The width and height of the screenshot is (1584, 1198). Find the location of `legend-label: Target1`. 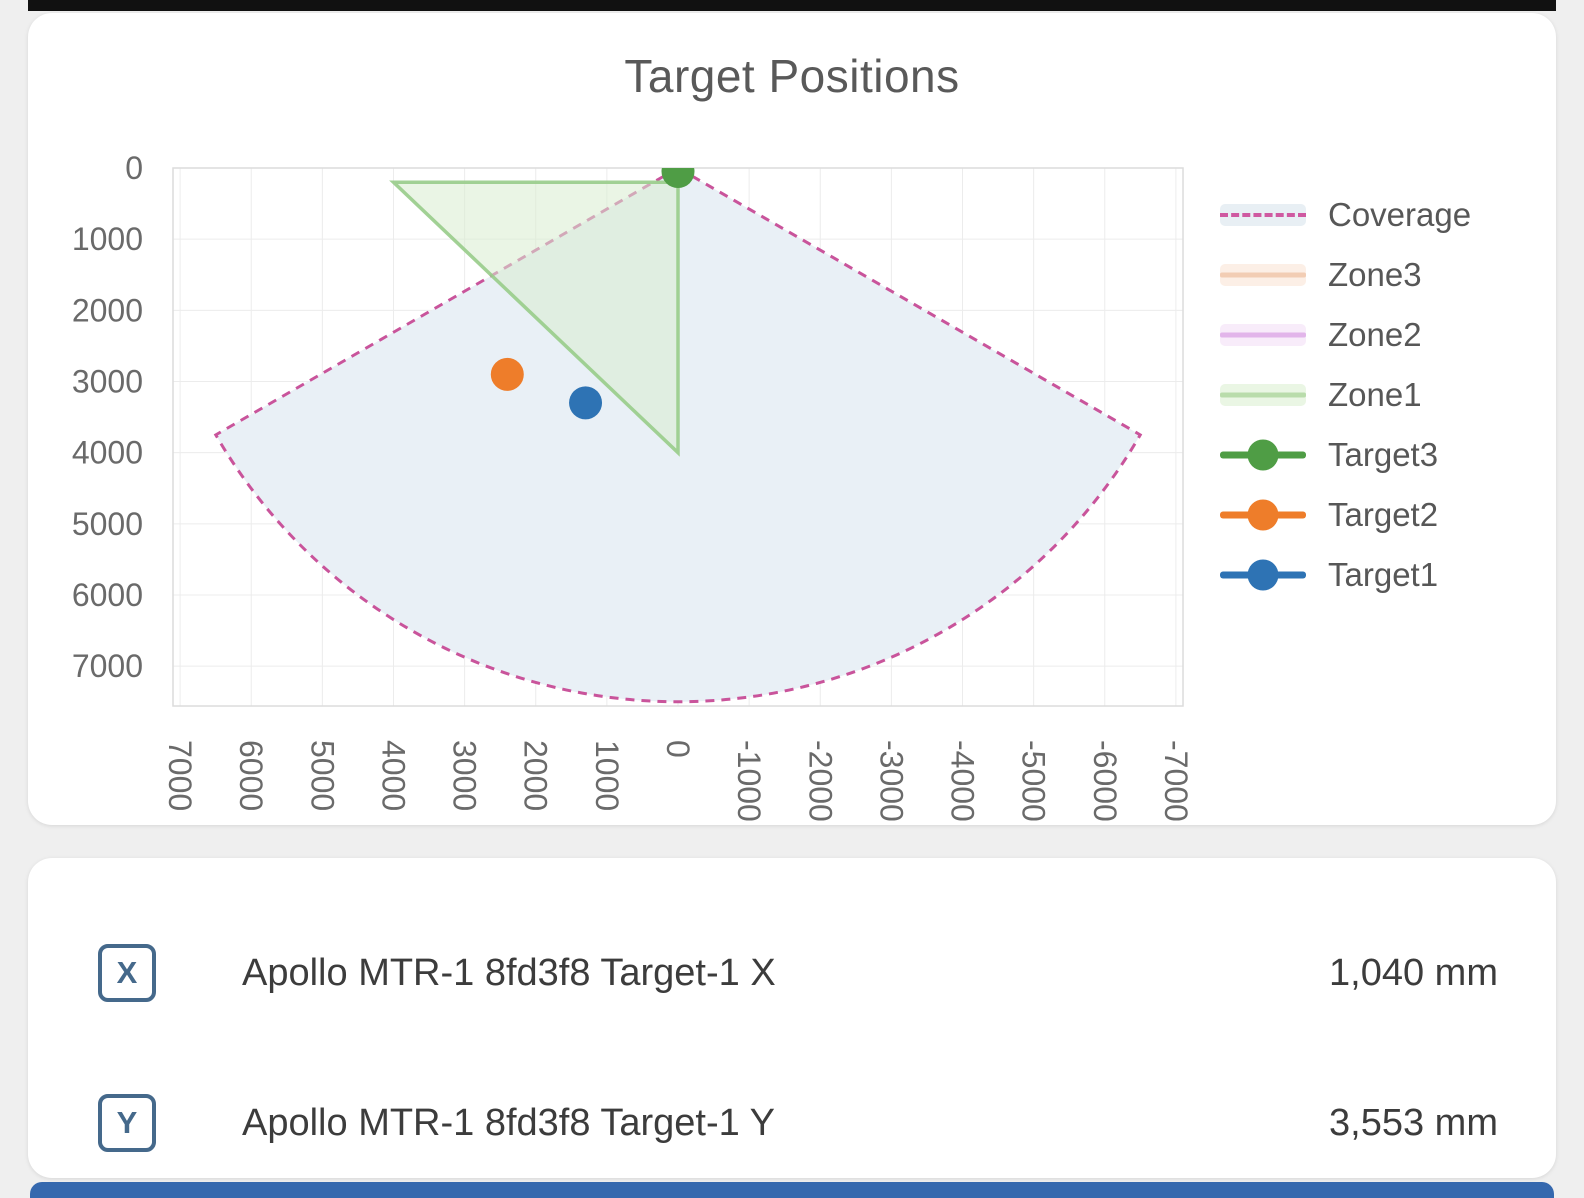

legend-label: Target1 is located at coordinates (1383, 574).